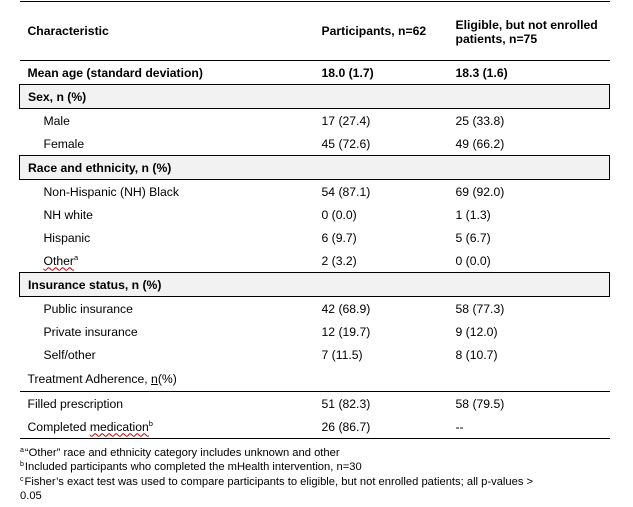 Image resolution: width=633 pixels, height=507 pixels. What do you see at coordinates (380, 144) in the screenshot?
I see `cell-participants: 45 (72.6)` at bounding box center [380, 144].